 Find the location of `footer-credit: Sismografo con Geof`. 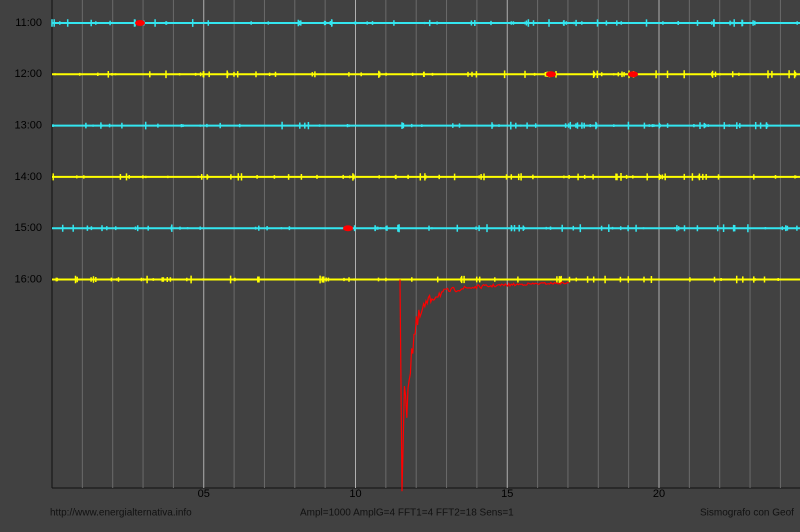

footer-credit: Sismografo con Geof is located at coordinates (747, 513).